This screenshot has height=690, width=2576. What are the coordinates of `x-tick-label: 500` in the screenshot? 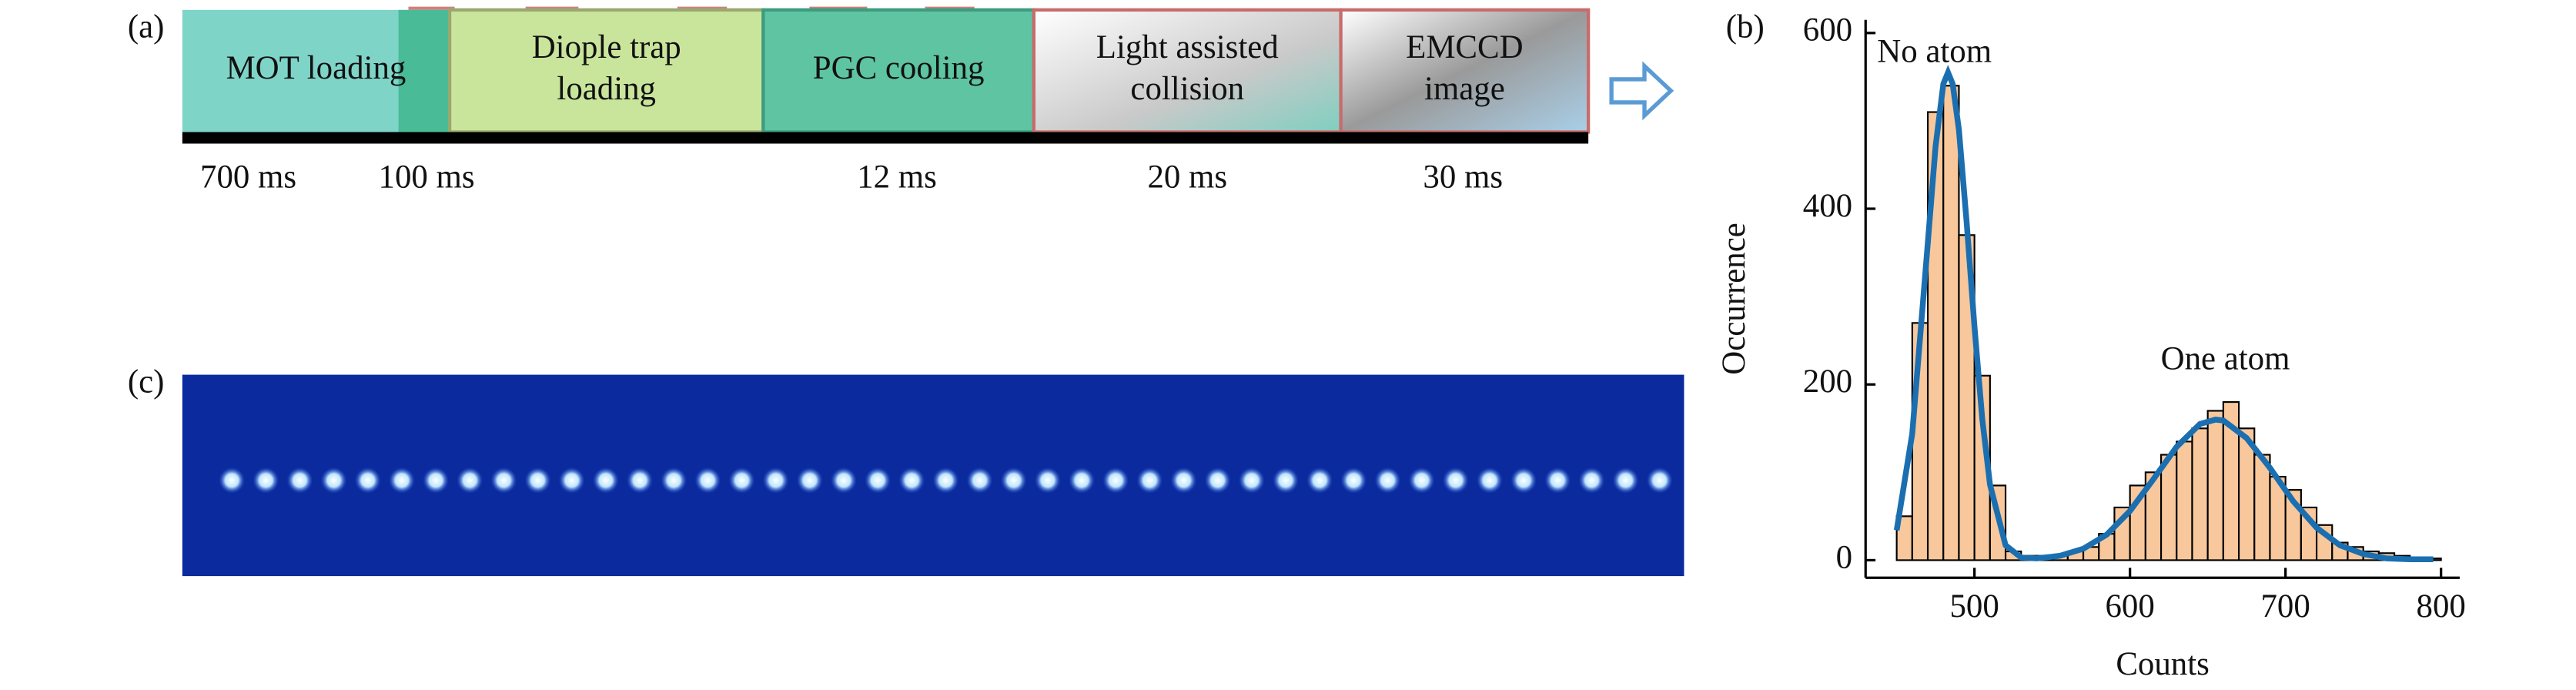 It's located at (1974, 606).